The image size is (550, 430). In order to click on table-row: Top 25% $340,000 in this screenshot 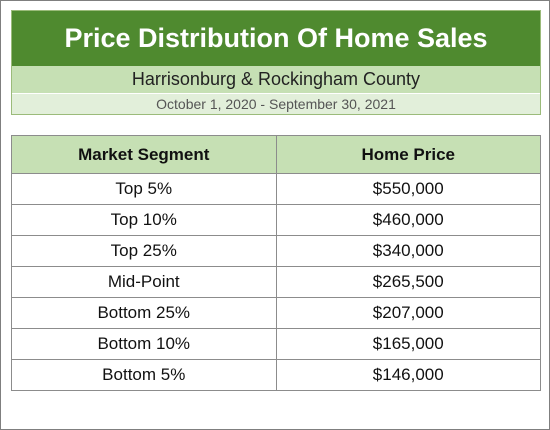, I will do `click(276, 251)`.